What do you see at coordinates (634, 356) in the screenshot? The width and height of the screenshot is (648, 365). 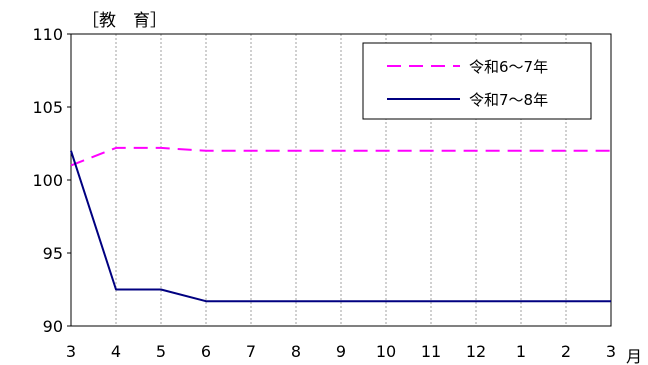 I see `x-unit-label: 月` at bounding box center [634, 356].